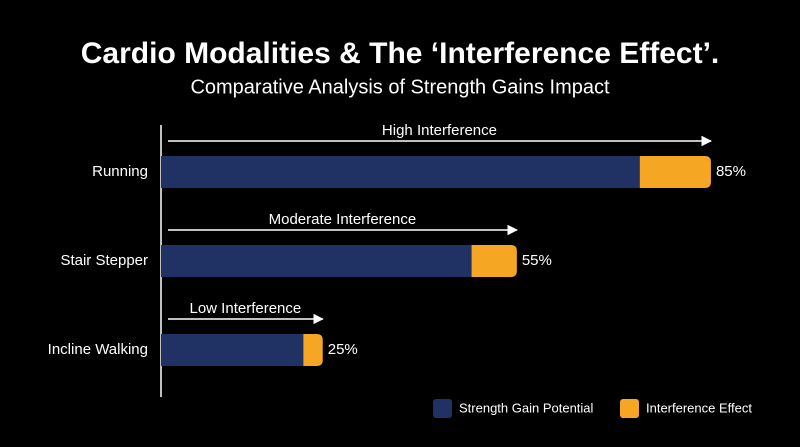 The image size is (800, 447). Describe the element at coordinates (526, 407) in the screenshot. I see `legend-label: Strength Gain Potential` at that location.